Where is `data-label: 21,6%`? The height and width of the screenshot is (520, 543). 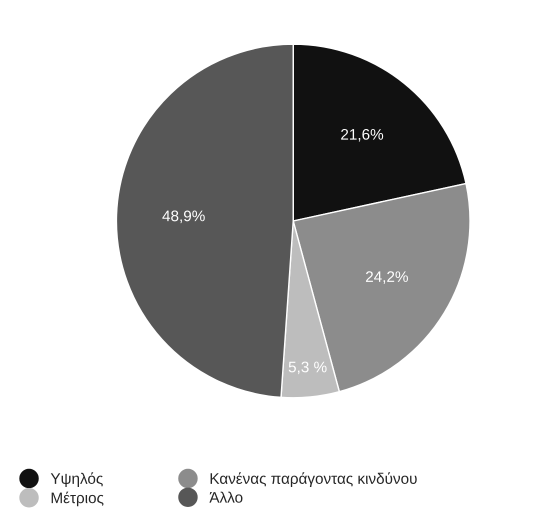
data-label: 21,6% is located at coordinates (362, 135).